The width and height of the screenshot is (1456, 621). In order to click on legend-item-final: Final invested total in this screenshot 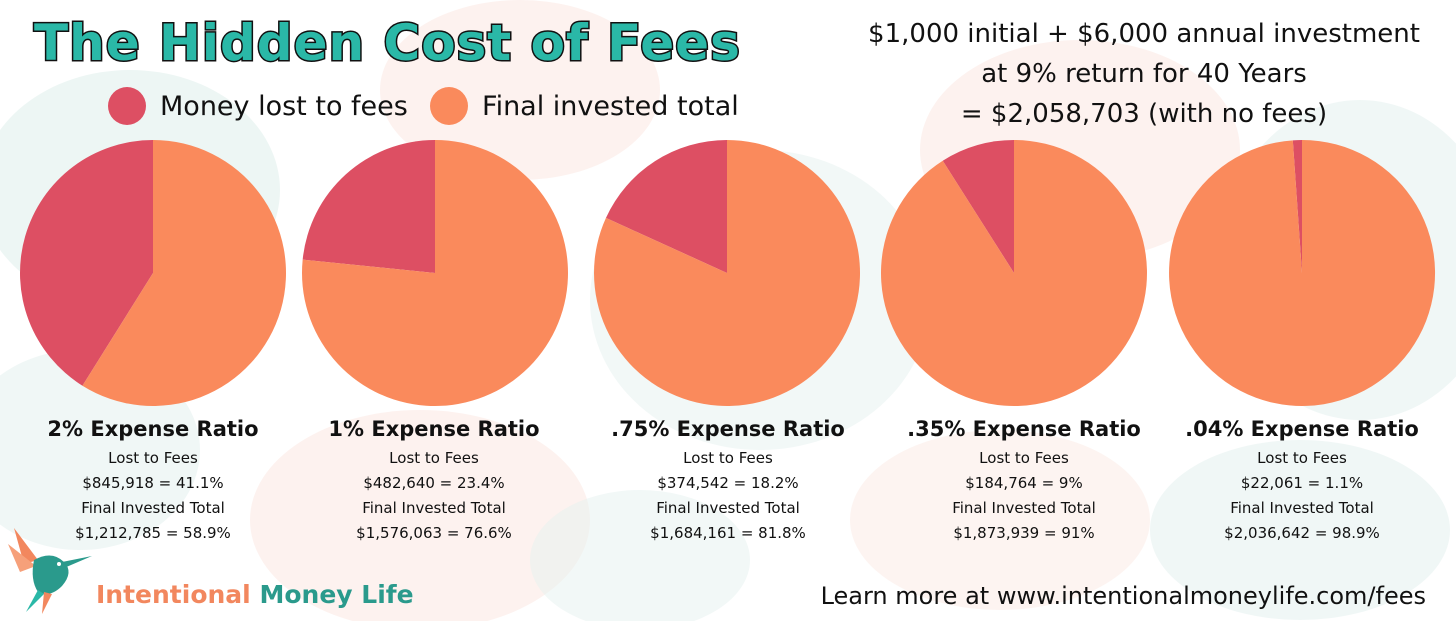, I will do `click(584, 106)`.